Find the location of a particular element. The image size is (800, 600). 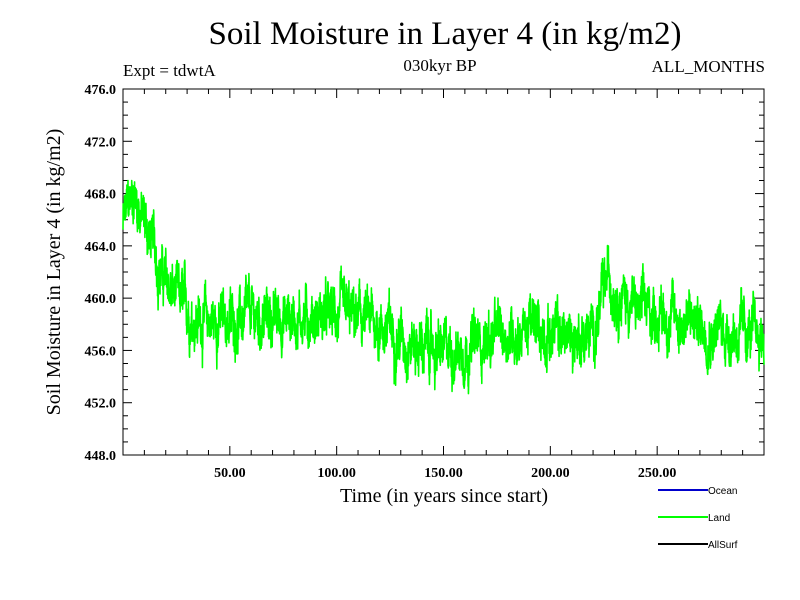

legend: Ocean Land AllSurf is located at coordinates (698, 518).